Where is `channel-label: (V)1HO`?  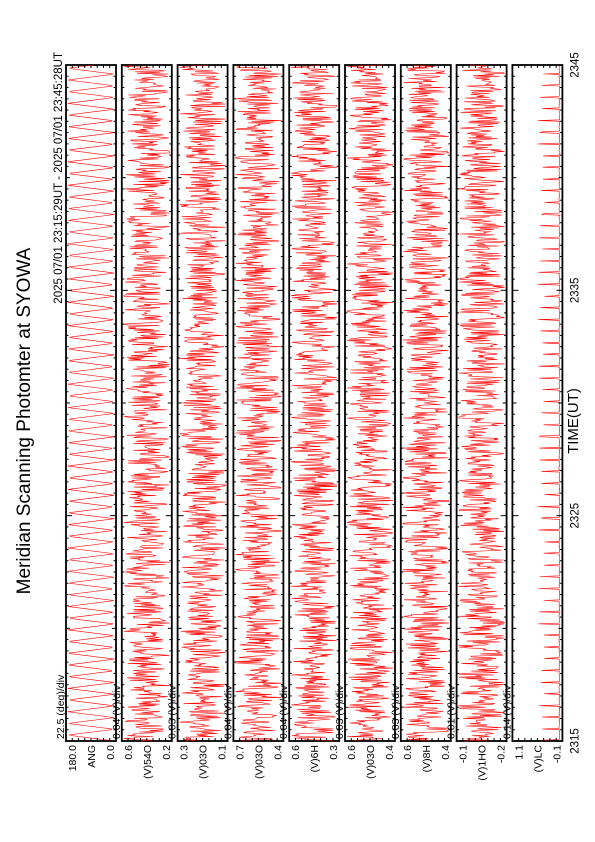
channel-label: (V)1HO is located at coordinates (483, 763).